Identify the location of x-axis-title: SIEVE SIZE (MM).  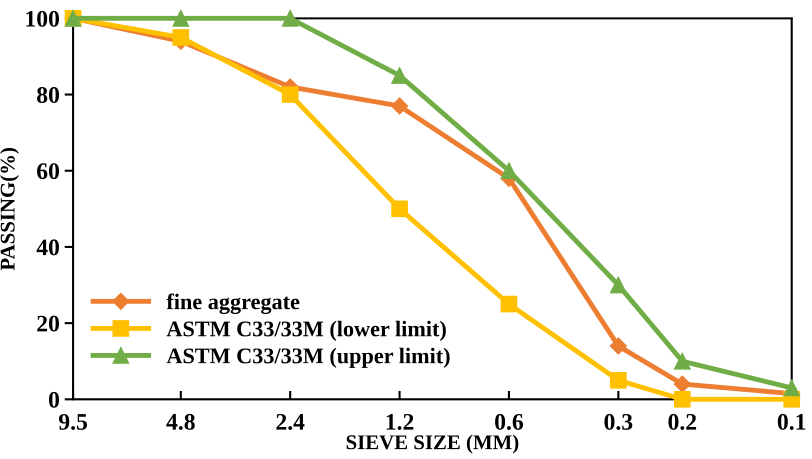
(432, 444).